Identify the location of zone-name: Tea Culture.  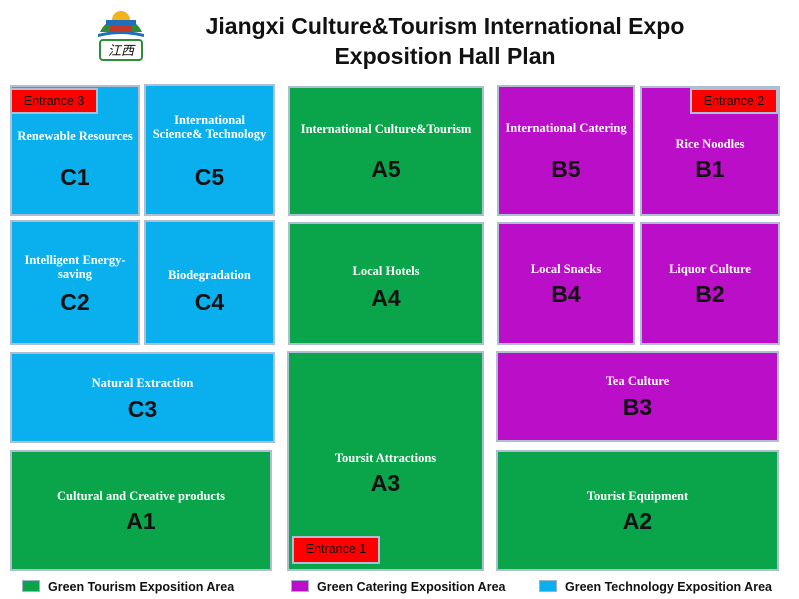
(637, 381).